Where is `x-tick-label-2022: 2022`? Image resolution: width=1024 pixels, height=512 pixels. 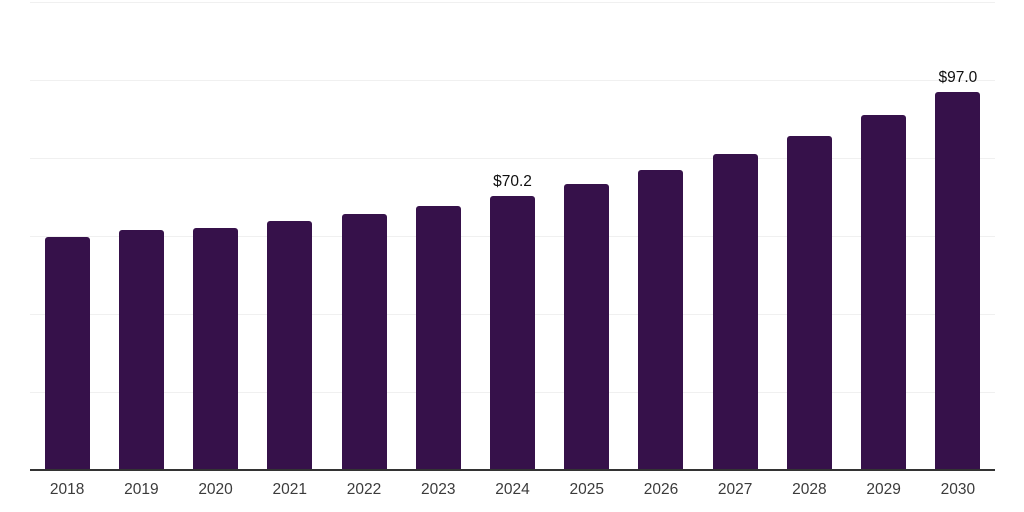
x-tick-label-2022: 2022 is located at coordinates (364, 489).